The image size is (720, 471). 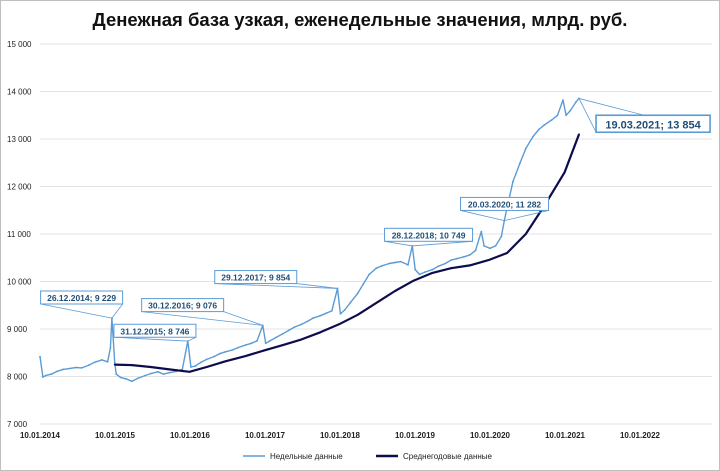 What do you see at coordinates (19, 139) in the screenshot?
I see `y-tick-label: 13 000` at bounding box center [19, 139].